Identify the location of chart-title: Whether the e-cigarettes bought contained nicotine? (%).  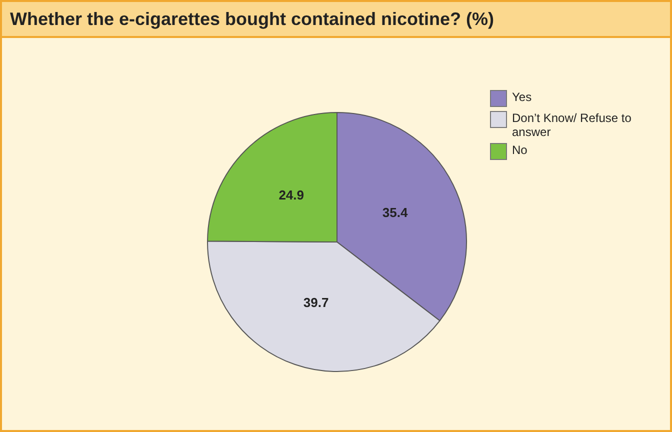
(336, 20).